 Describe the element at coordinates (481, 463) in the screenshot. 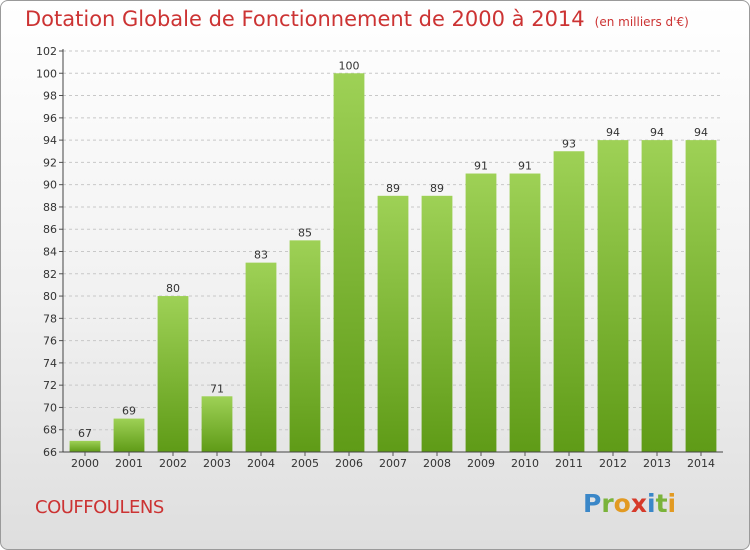

I see `x-tick-label-2009: 2009` at that location.